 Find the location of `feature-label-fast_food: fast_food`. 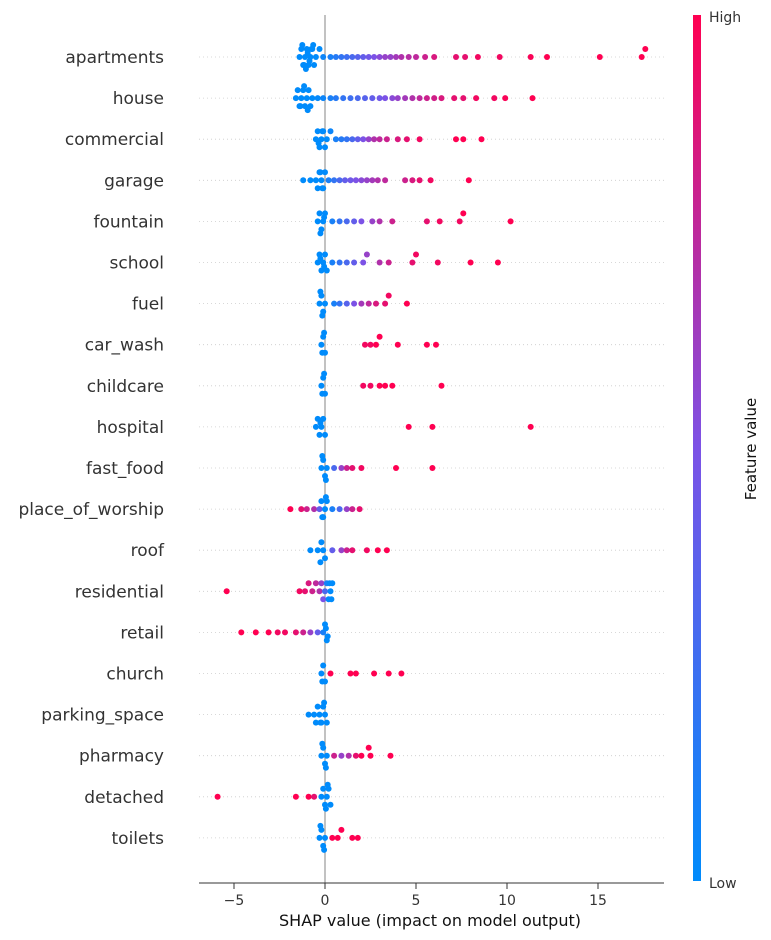

feature-label-fast_food: fast_food is located at coordinates (125, 469).